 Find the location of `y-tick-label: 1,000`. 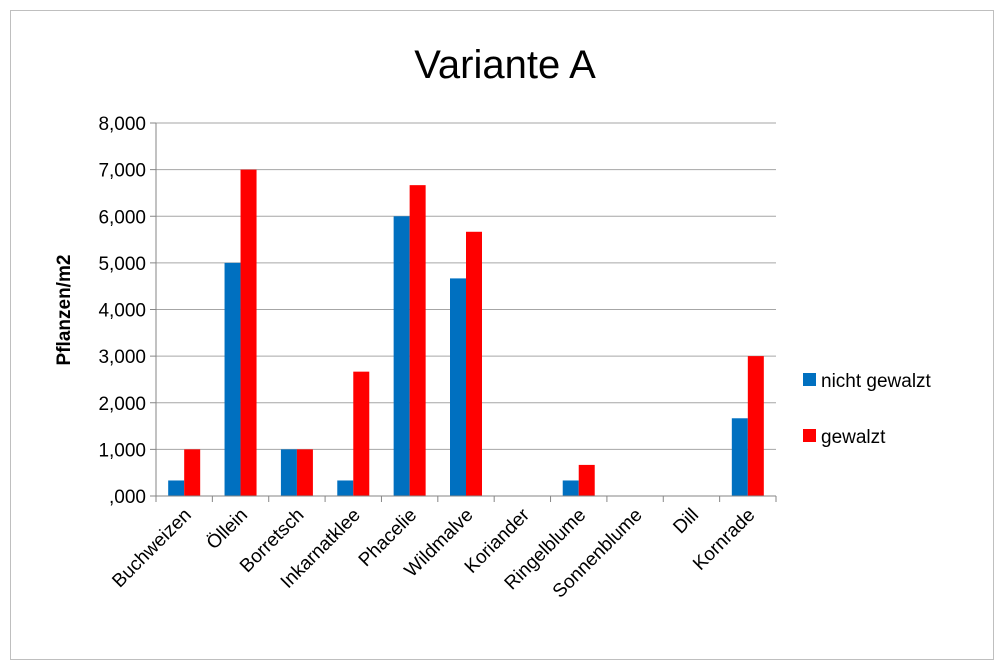

y-tick-label: 1,000 is located at coordinates (122, 450).